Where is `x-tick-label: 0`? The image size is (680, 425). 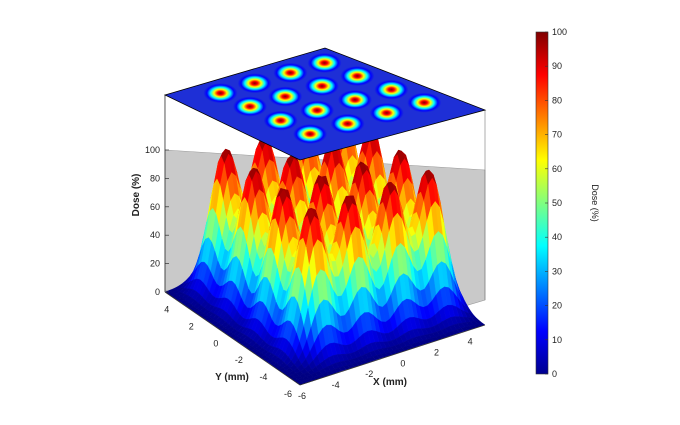
x-tick-label: 0 is located at coordinates (402, 363).